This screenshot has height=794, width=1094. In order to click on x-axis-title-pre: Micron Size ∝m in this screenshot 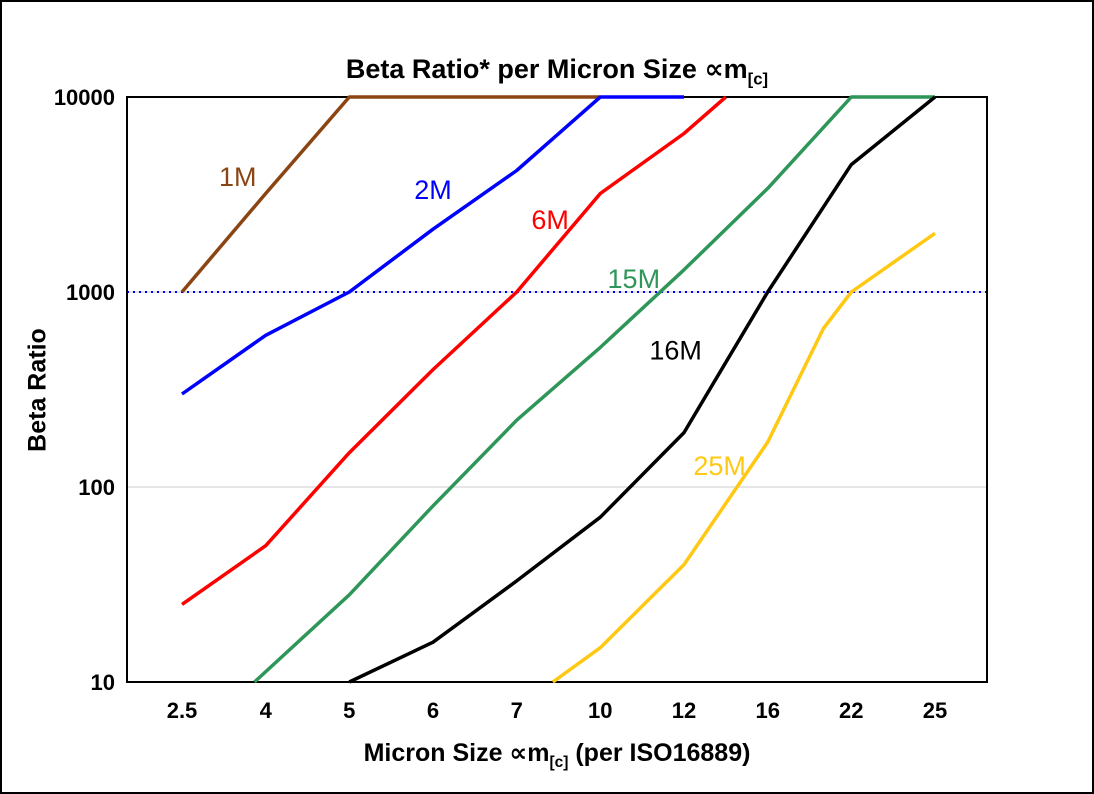, I will do `click(456, 753)`.